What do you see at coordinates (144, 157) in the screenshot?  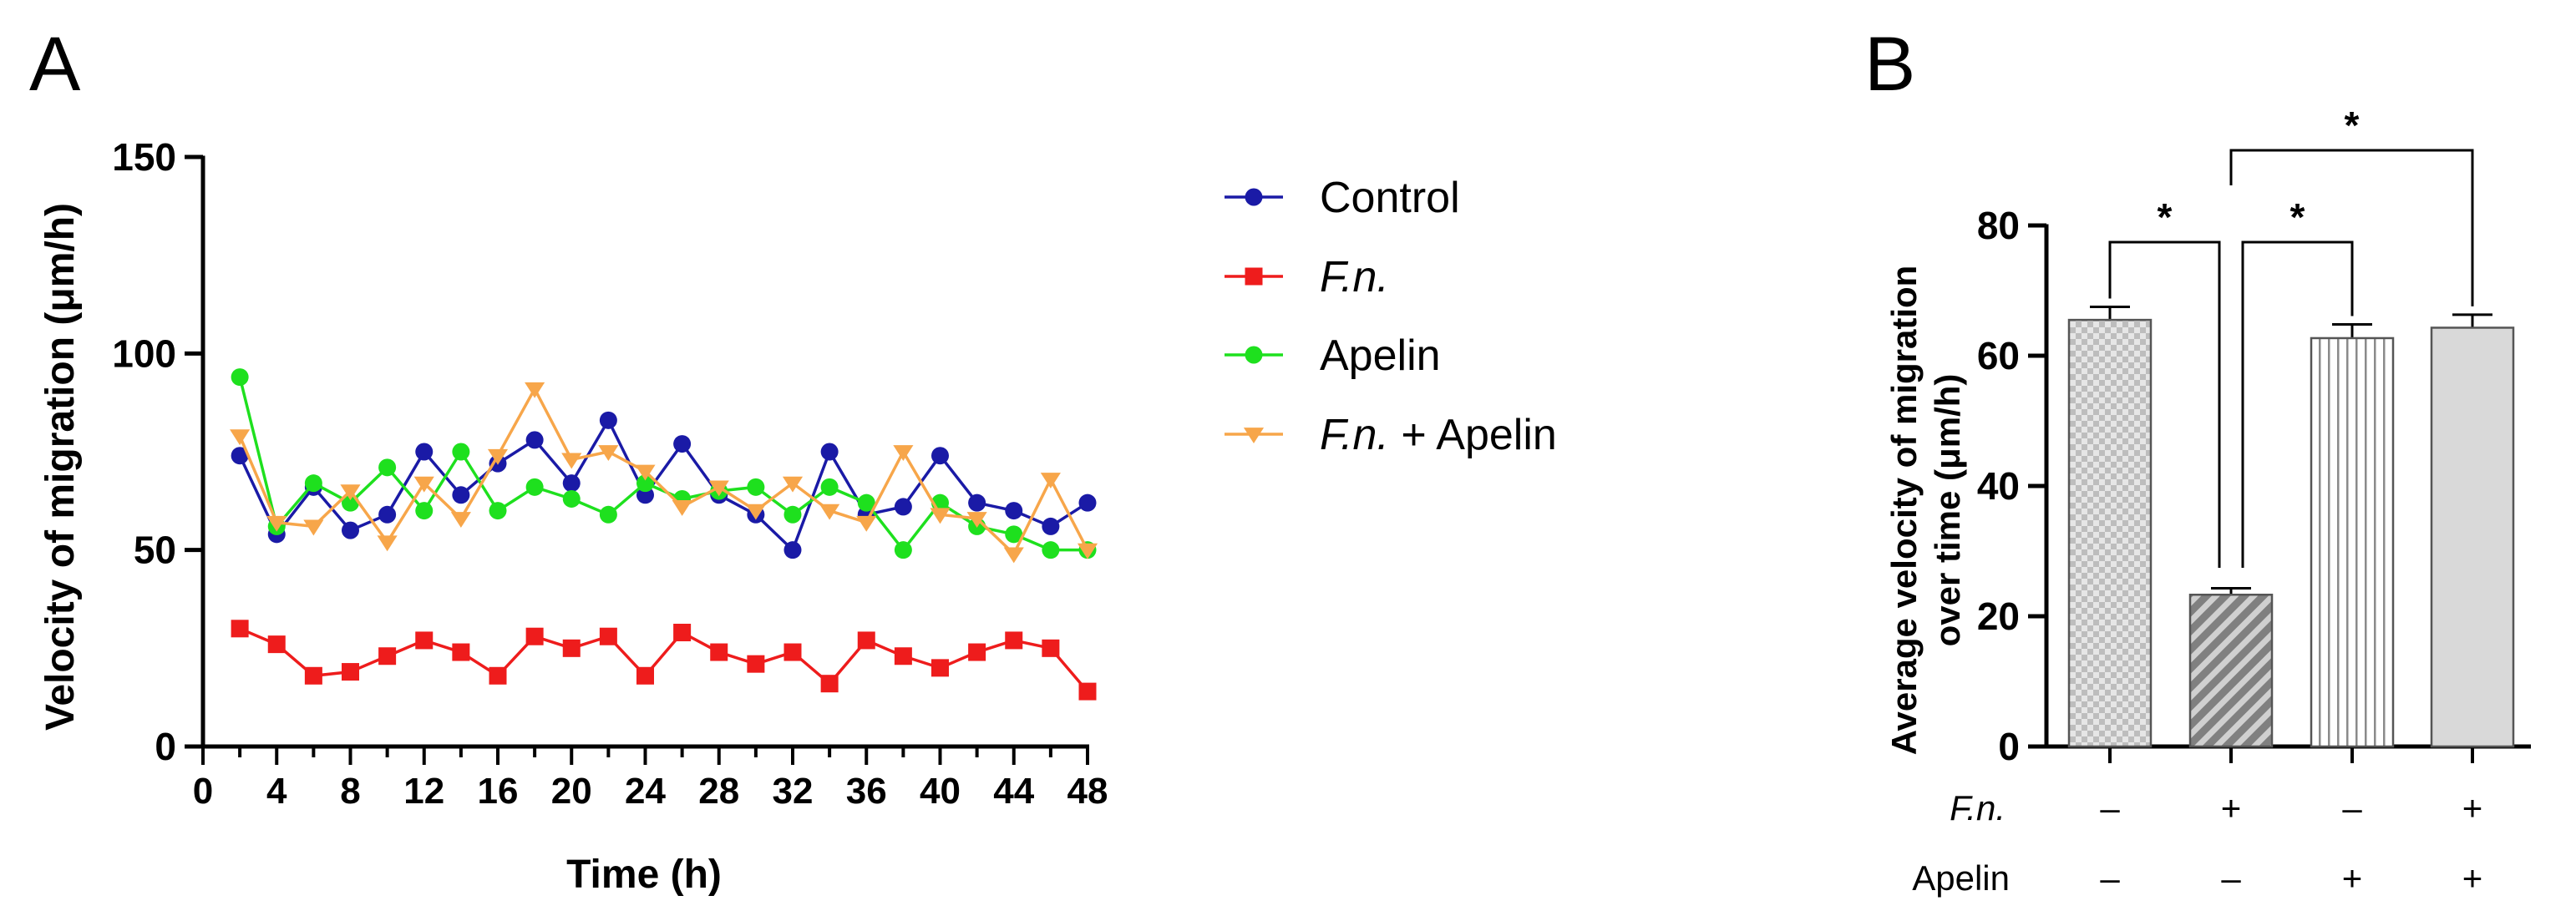 I see `y-tick-label: 150` at bounding box center [144, 157].